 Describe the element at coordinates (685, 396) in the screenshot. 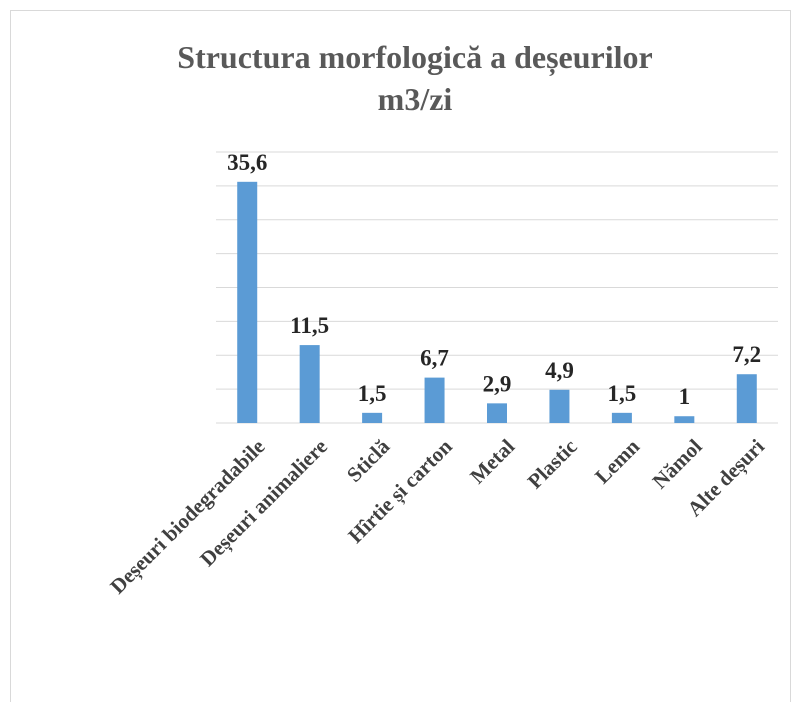

I see `data-label: 1` at that location.